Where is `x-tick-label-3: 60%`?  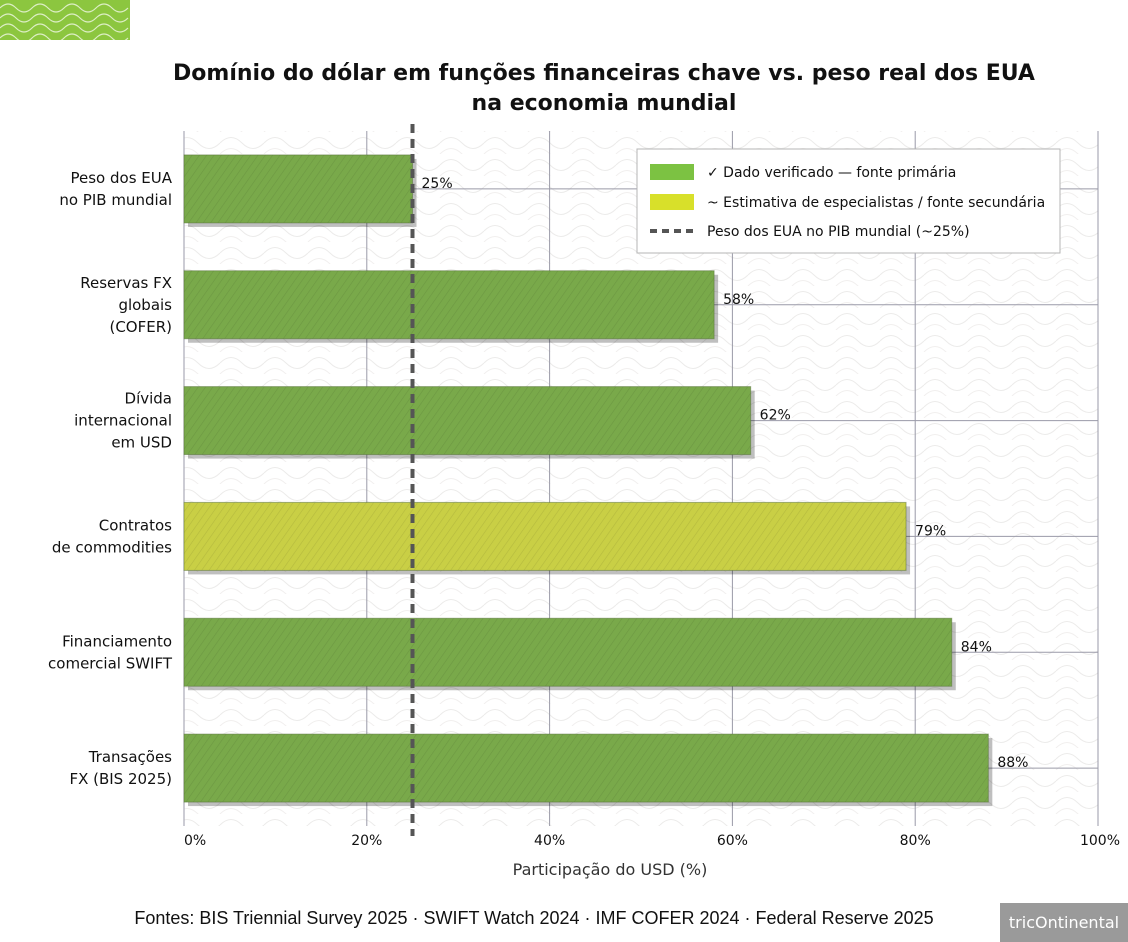 x-tick-label-3: 60% is located at coordinates (732, 841).